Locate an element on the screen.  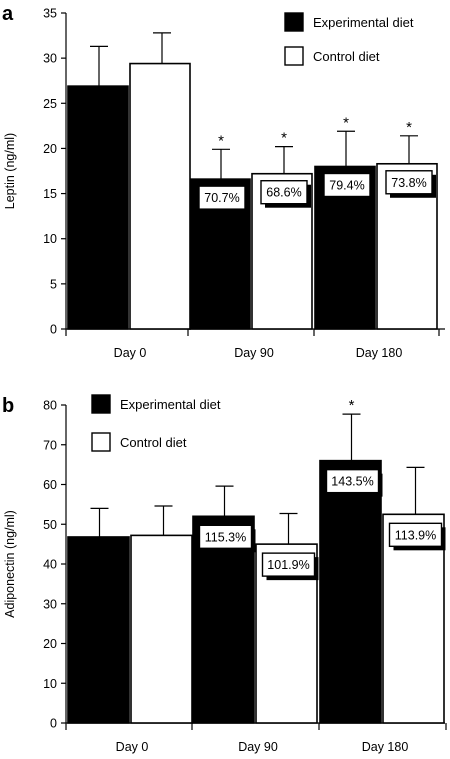
panel-label: b is located at coordinates (8, 406).